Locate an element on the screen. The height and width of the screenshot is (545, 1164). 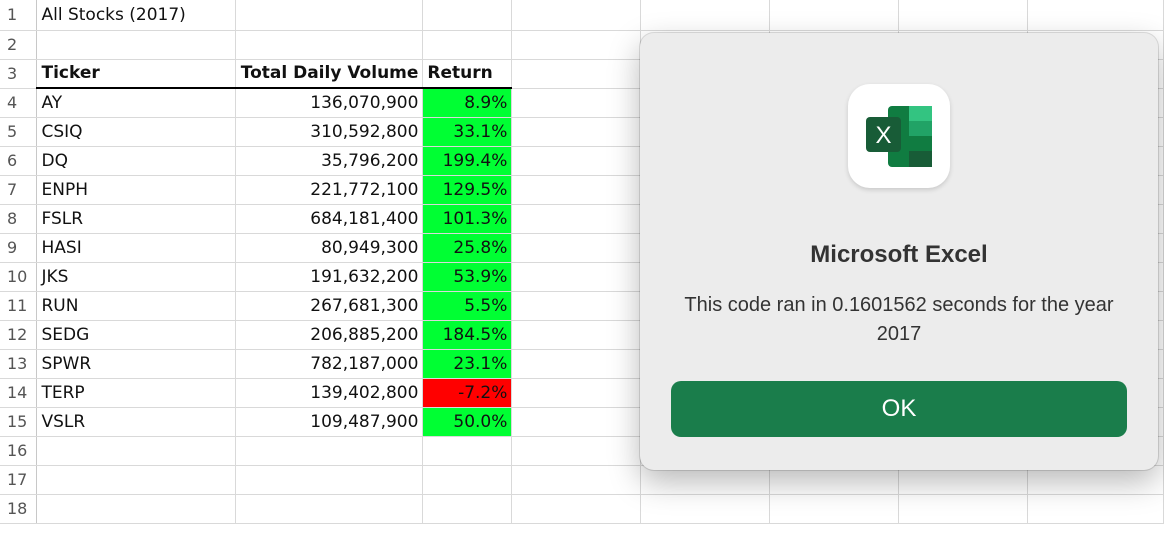
return-cell: 33.1% is located at coordinates (467, 132).